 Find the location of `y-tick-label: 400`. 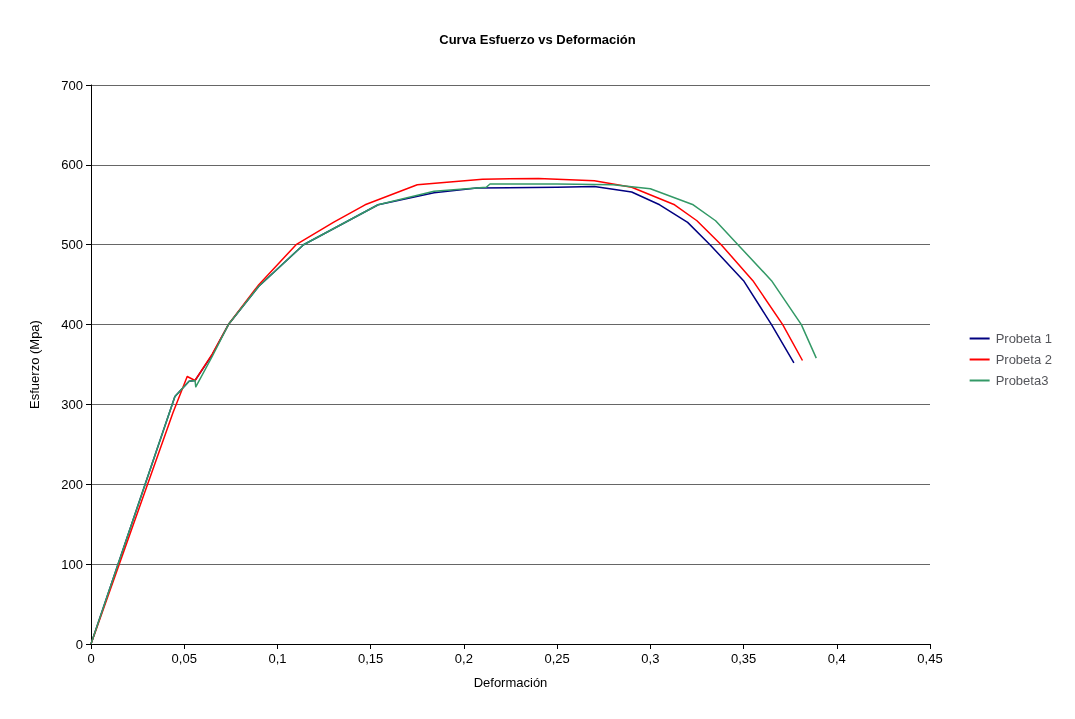

y-tick-label: 400 is located at coordinates (72, 325).